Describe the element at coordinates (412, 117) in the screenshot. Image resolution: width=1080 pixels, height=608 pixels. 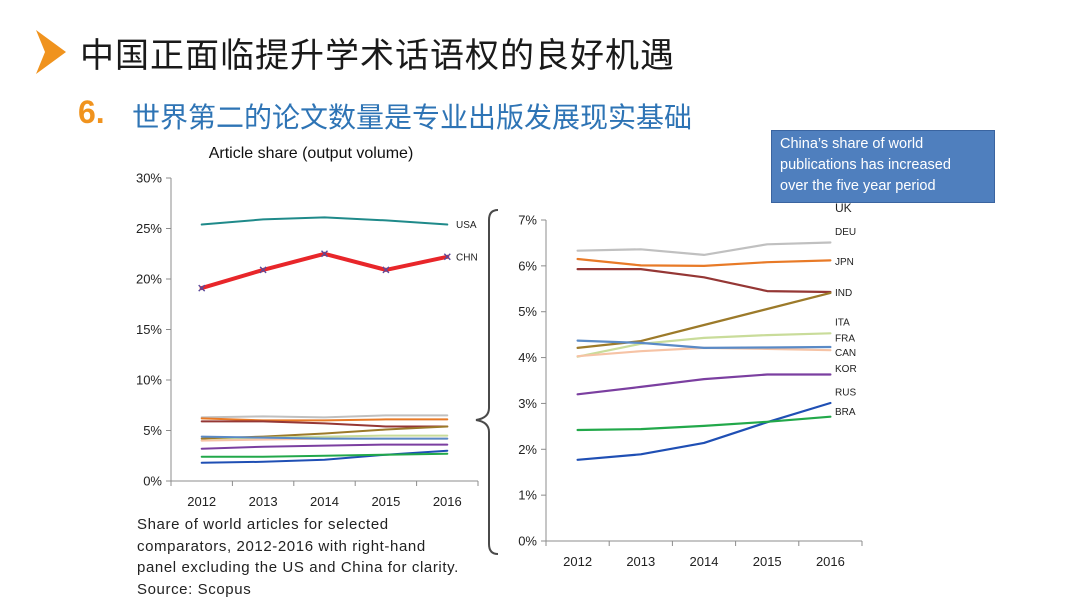
I see `slide-subtitle: 世界第二的论文数量是专业出版发展现实基础` at that location.